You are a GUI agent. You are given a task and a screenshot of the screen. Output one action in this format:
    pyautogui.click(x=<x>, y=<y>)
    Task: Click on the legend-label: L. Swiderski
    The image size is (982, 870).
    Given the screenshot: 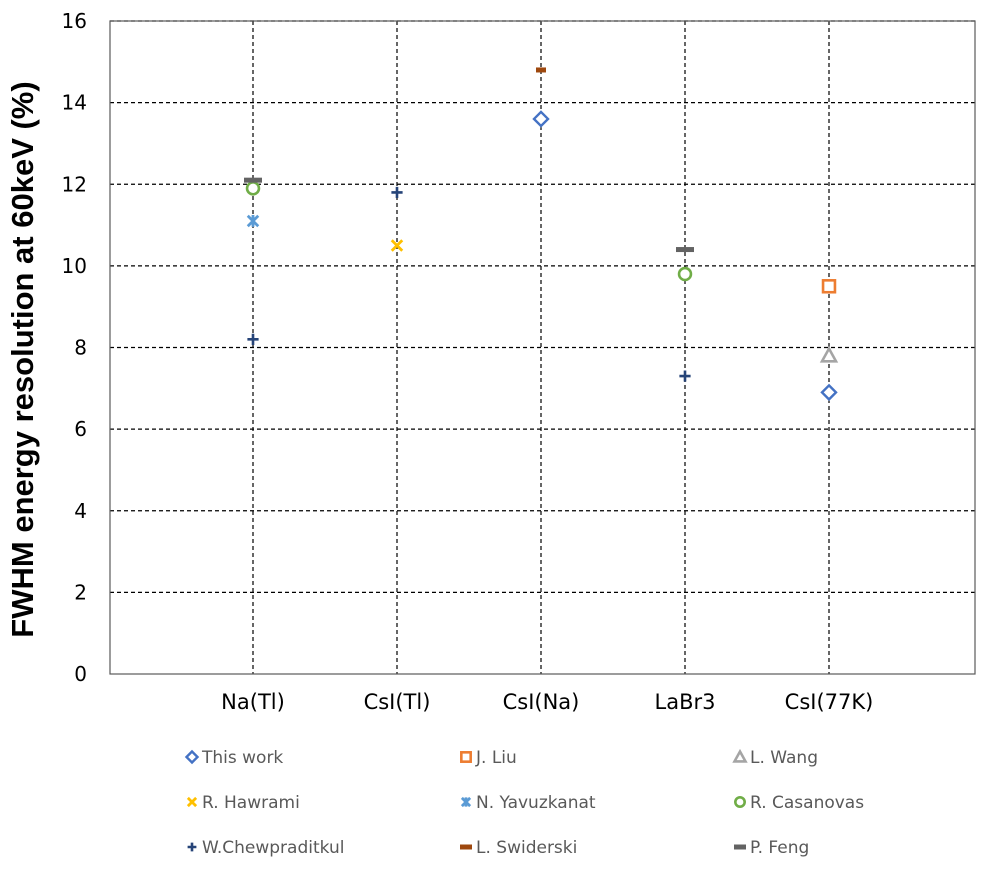 What is the action you would take?
    pyautogui.click(x=526, y=848)
    